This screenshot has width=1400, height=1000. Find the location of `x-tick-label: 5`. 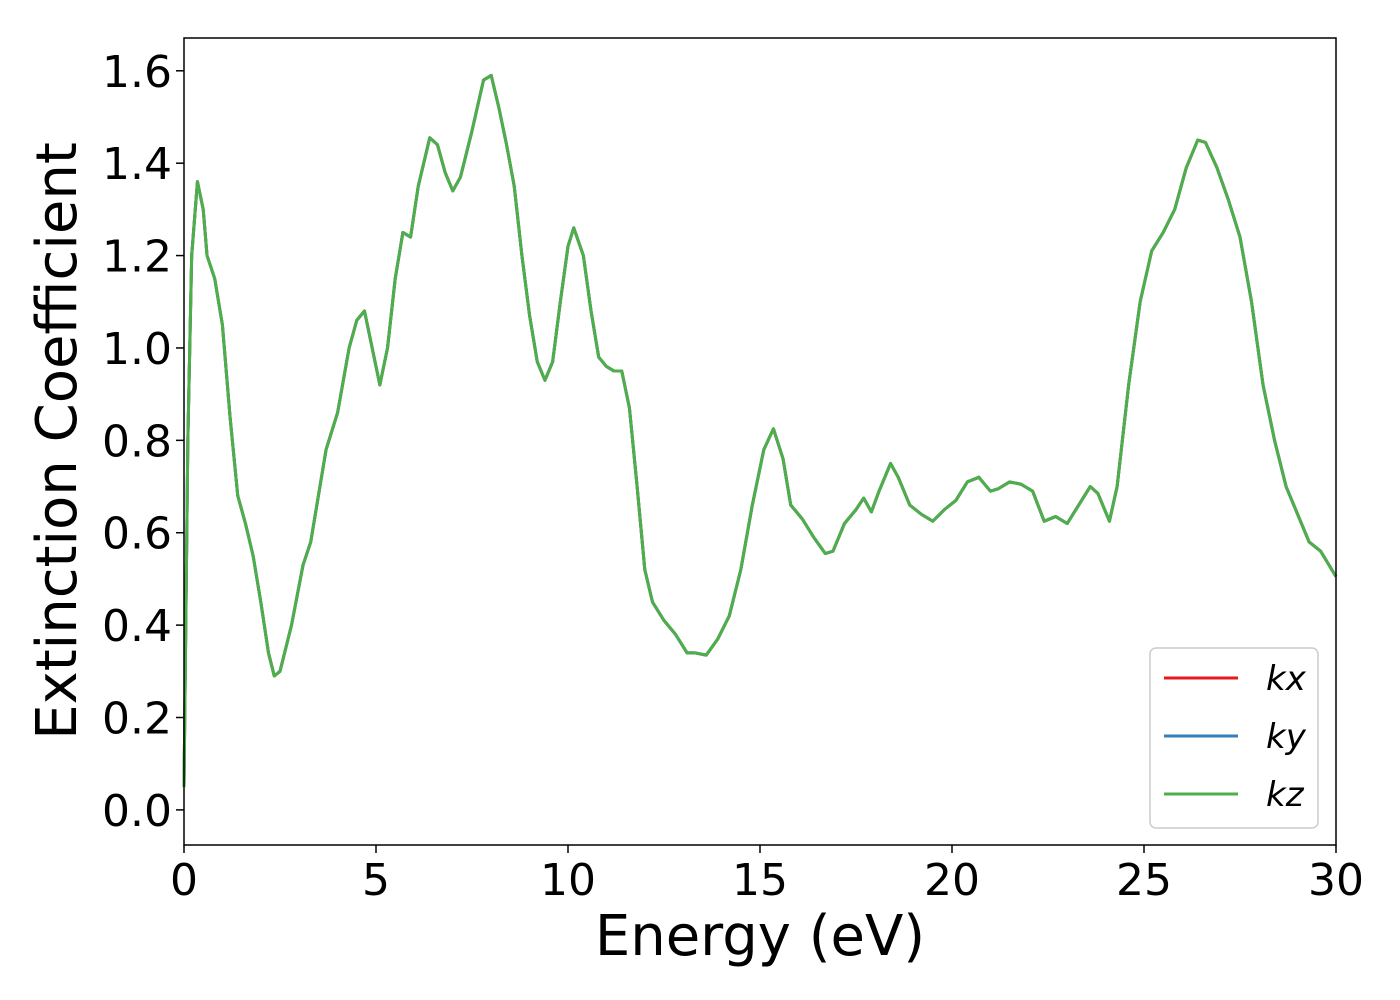

x-tick-label: 5 is located at coordinates (376, 880).